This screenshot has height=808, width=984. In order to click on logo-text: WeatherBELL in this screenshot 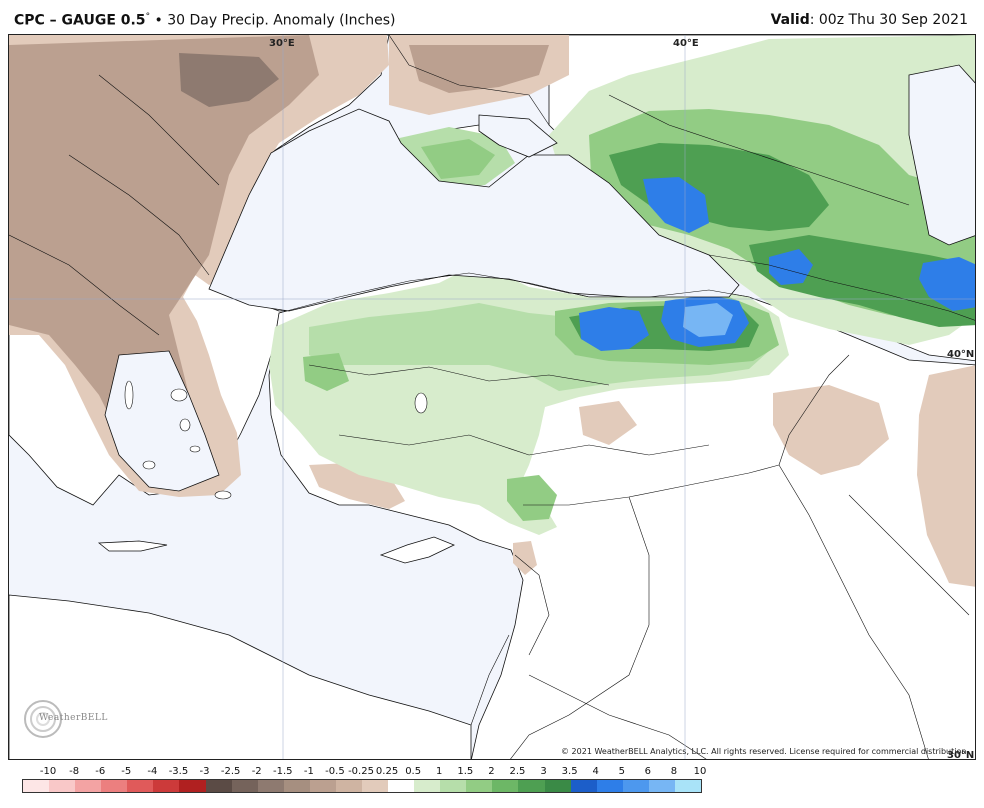, I will do `click(73, 718)`.